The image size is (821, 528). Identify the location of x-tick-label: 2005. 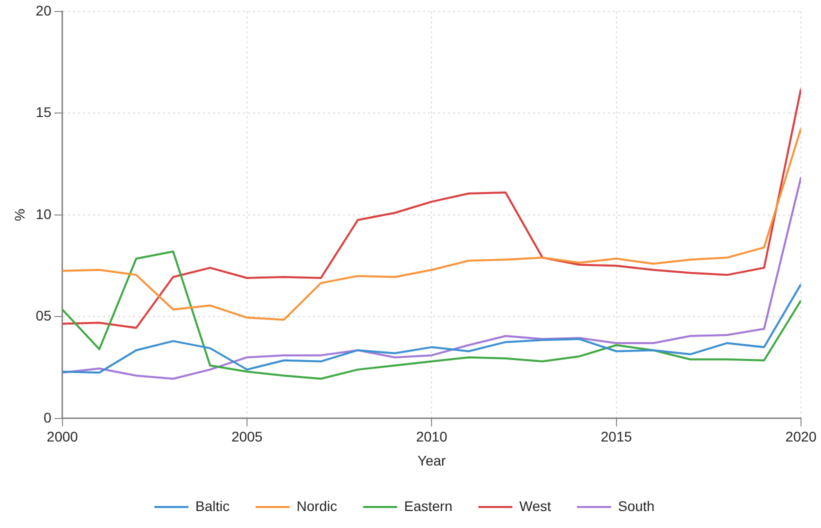
(247, 436).